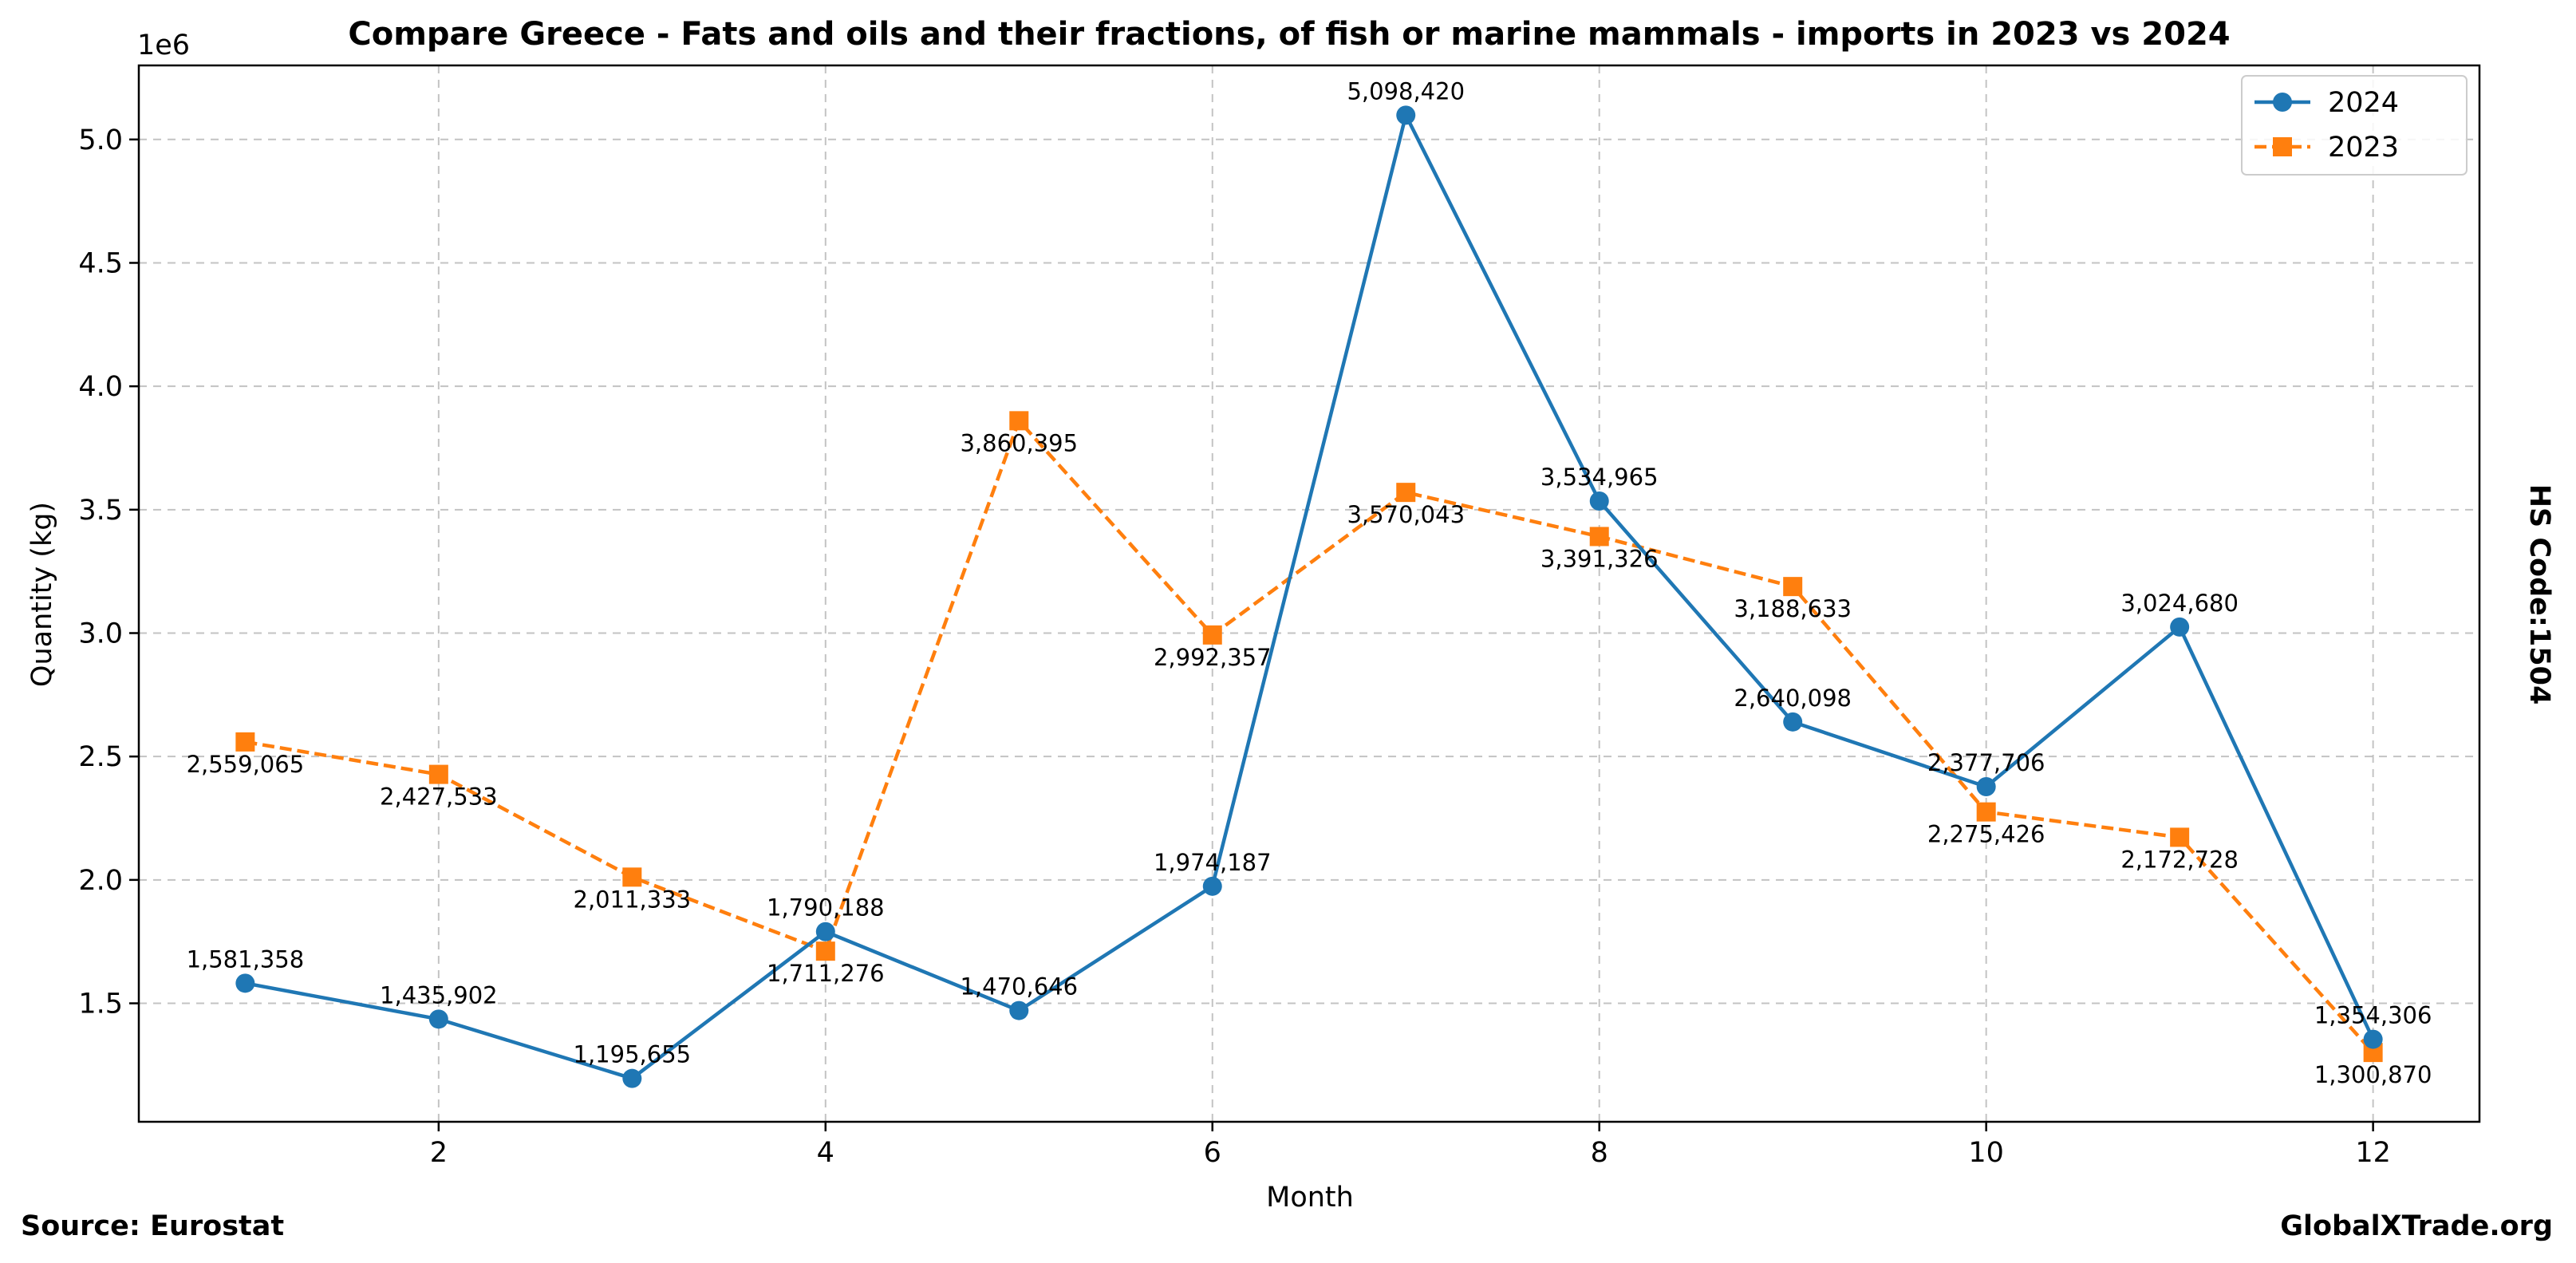 The image size is (2576, 1263). What do you see at coordinates (1600, 1153) in the screenshot?
I see `x-tick-label: 8` at bounding box center [1600, 1153].